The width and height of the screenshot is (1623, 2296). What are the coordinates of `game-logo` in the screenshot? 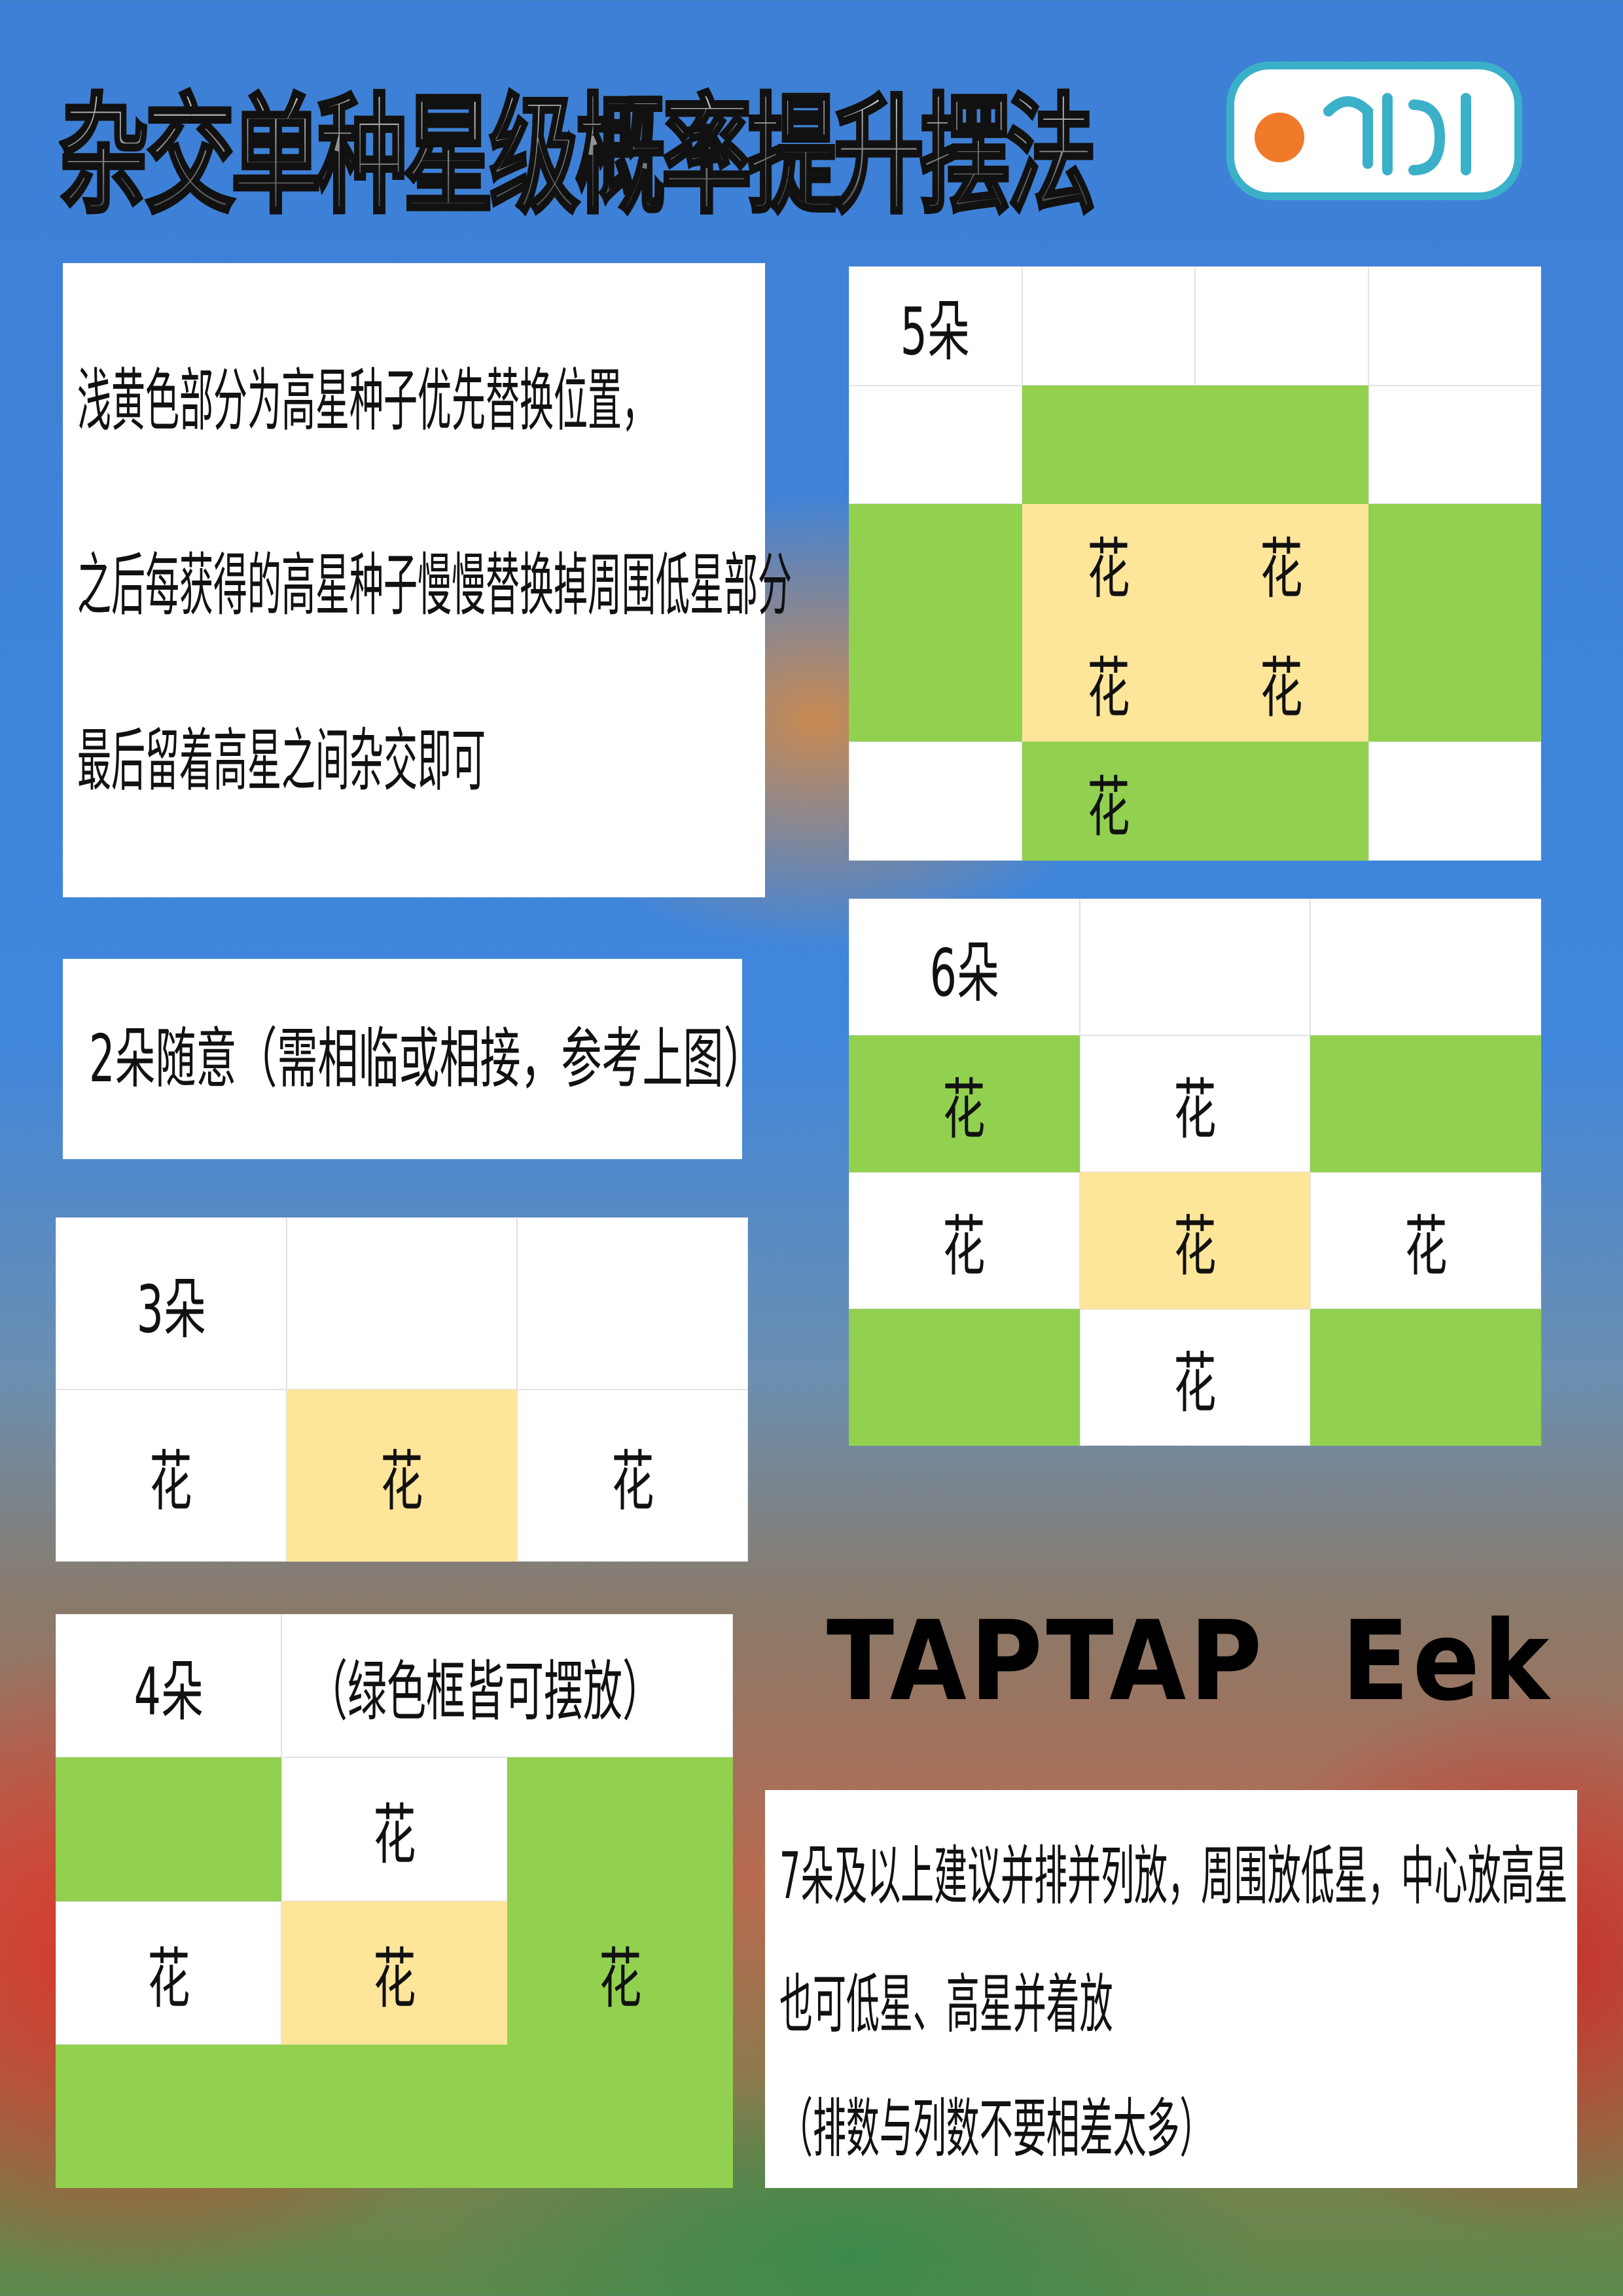 It's located at (1374, 131).